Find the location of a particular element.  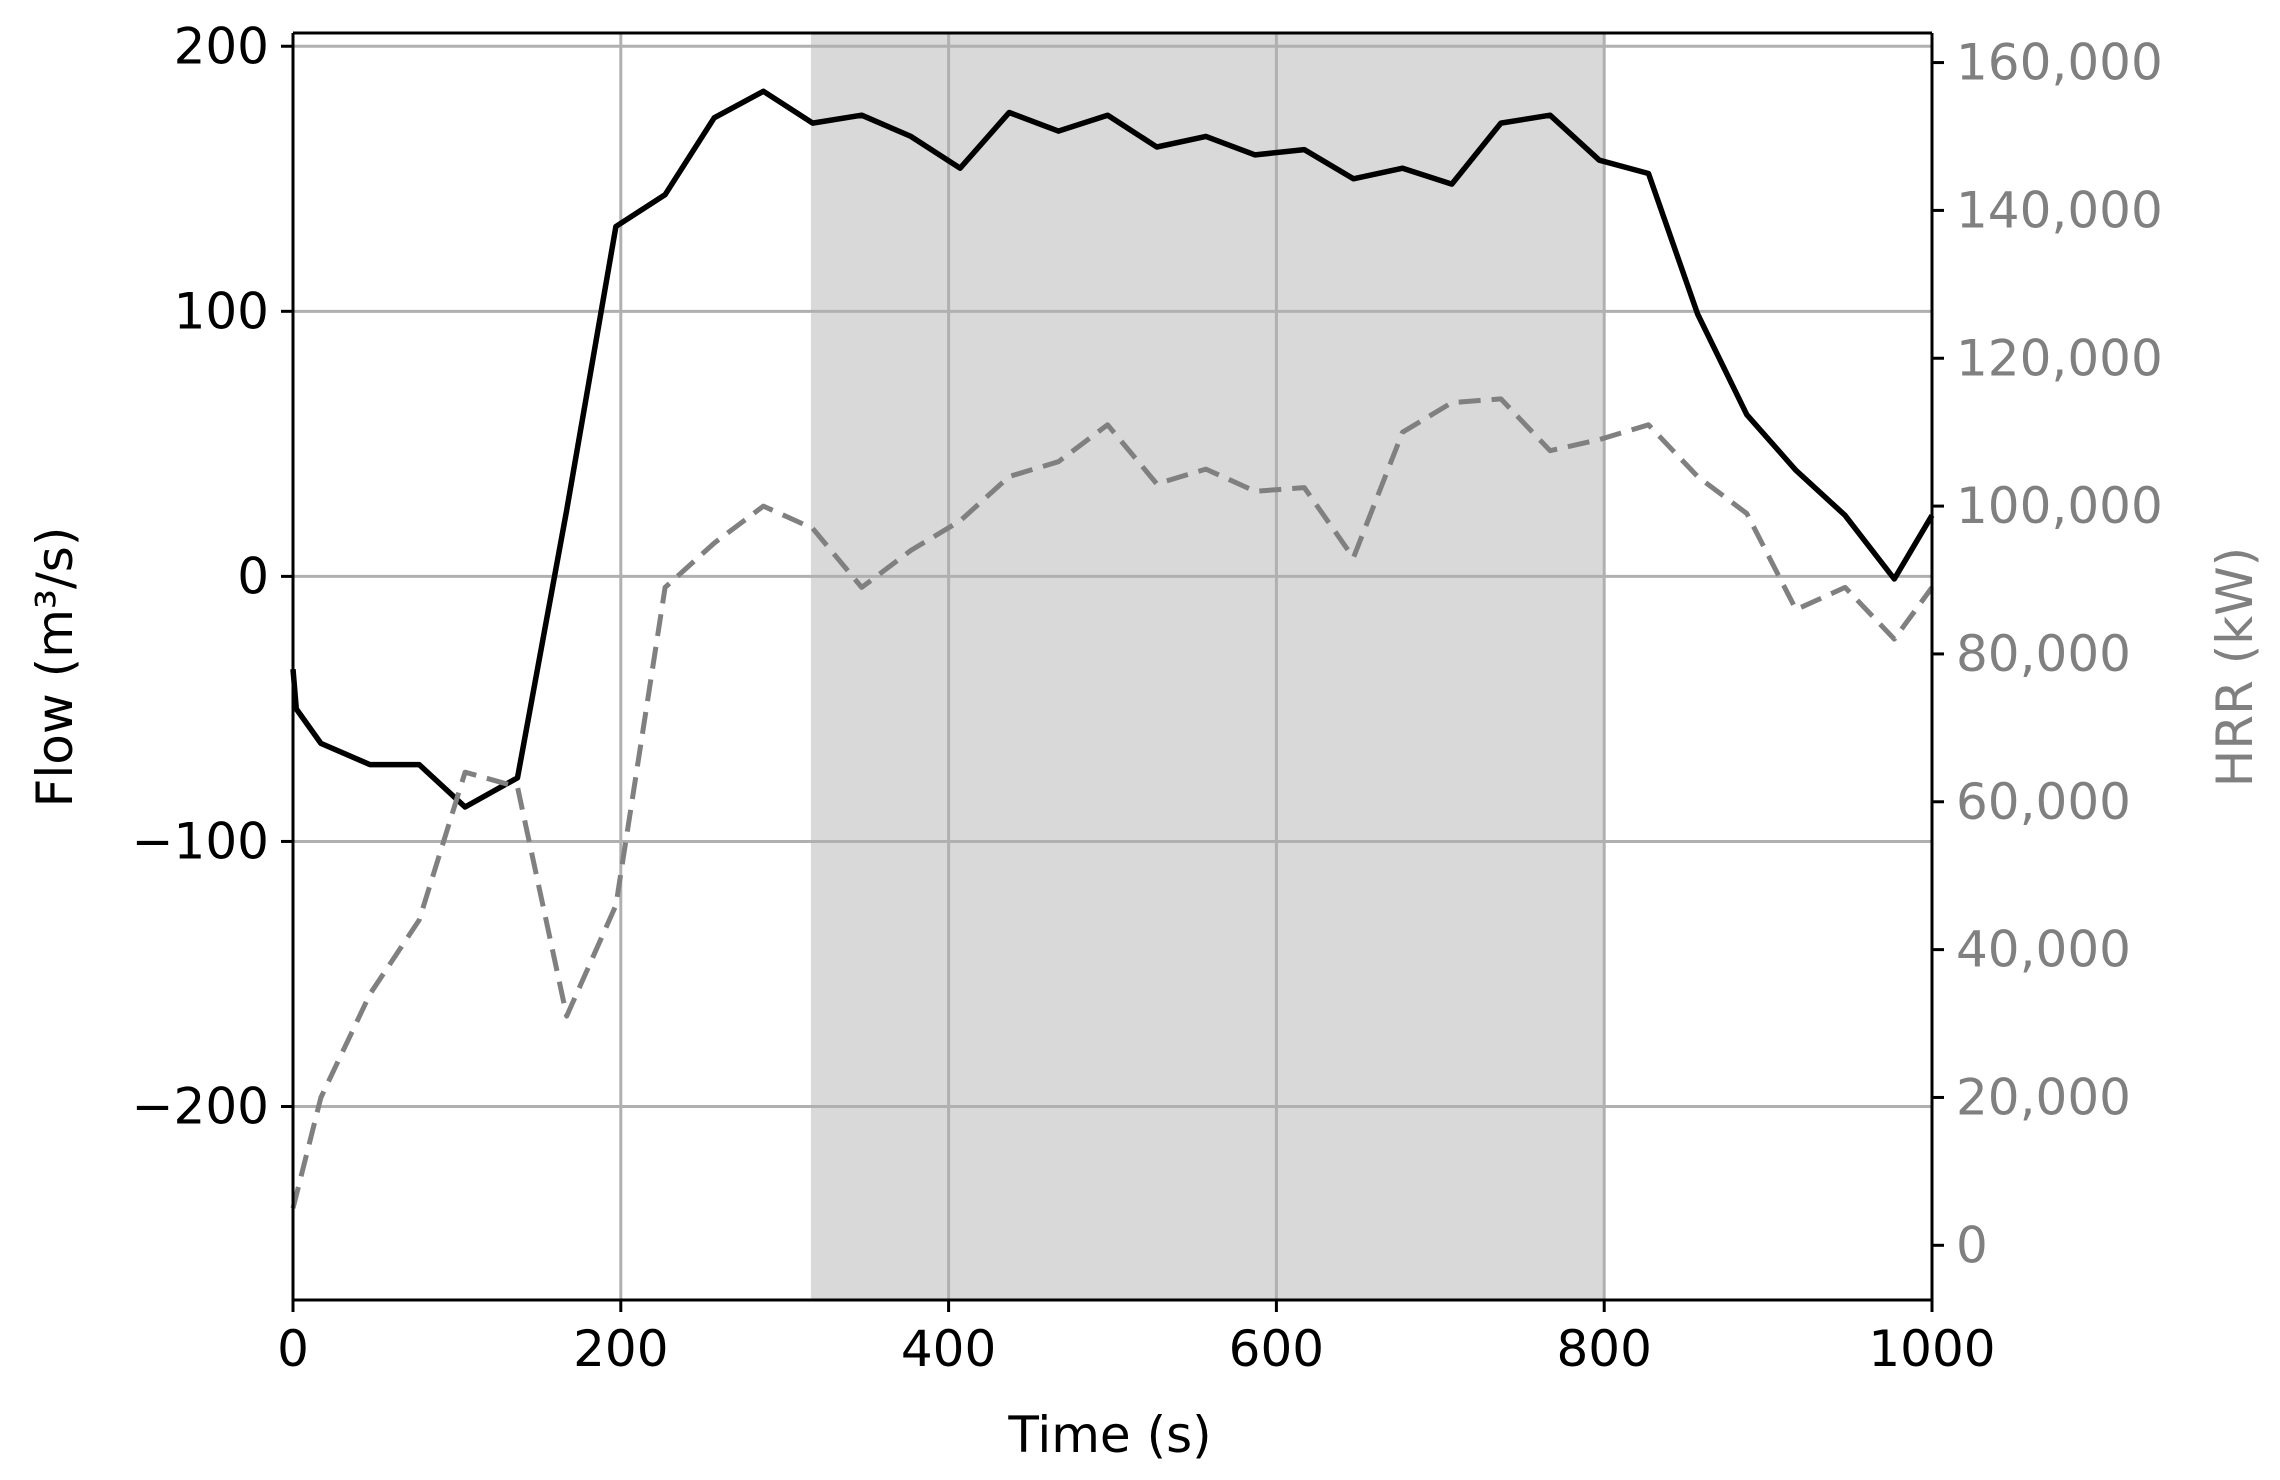

x-tick-label: 600 is located at coordinates (1276, 1349).